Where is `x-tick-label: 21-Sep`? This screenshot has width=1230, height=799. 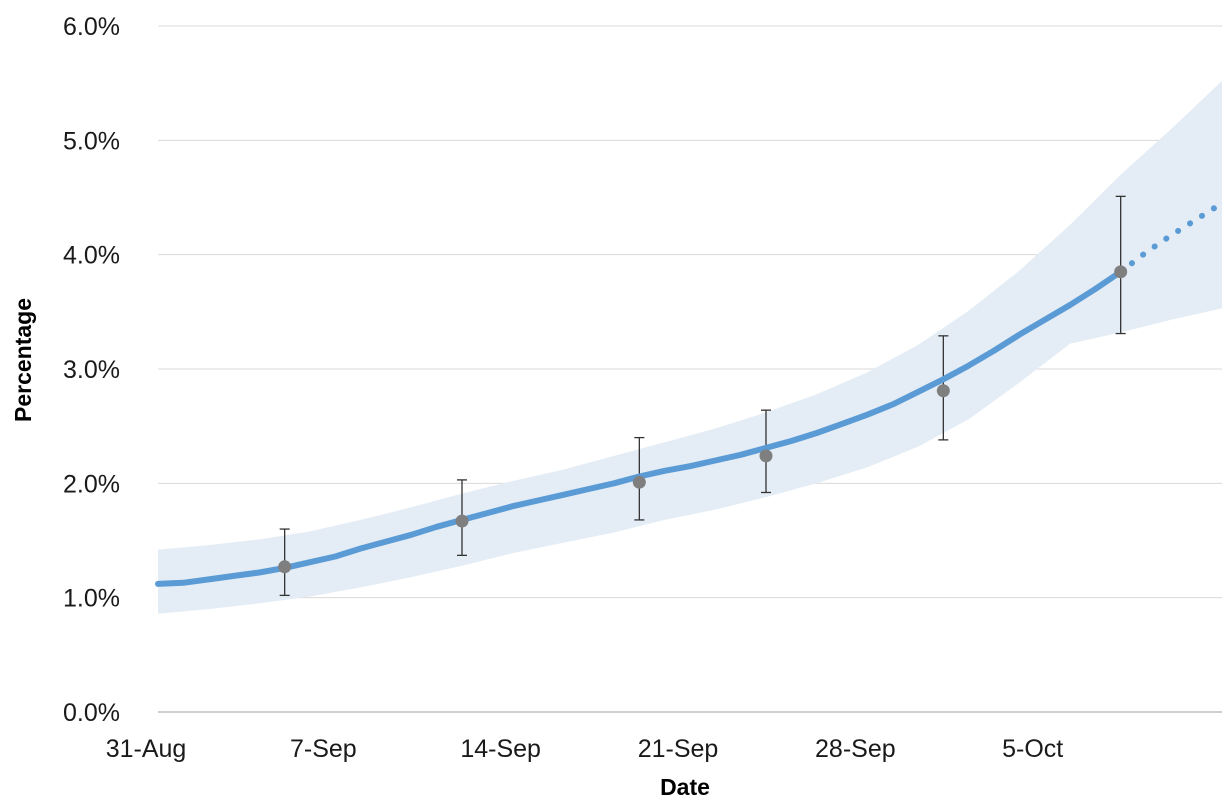
x-tick-label: 21-Sep is located at coordinates (678, 749).